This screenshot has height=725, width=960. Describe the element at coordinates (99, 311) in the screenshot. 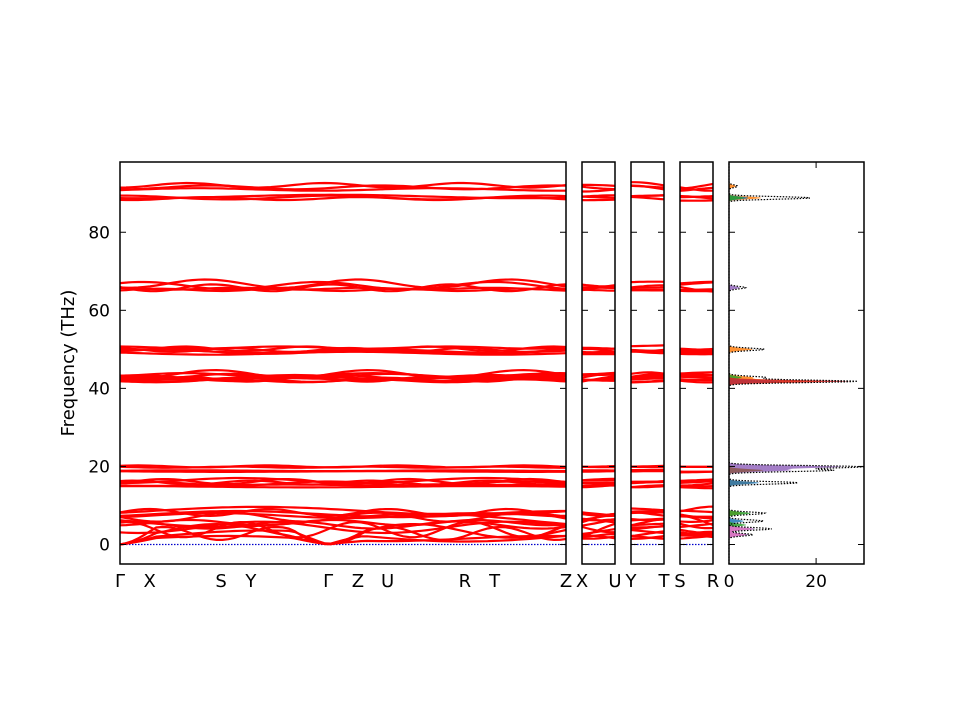

I see `y-tick-label: 60` at that location.